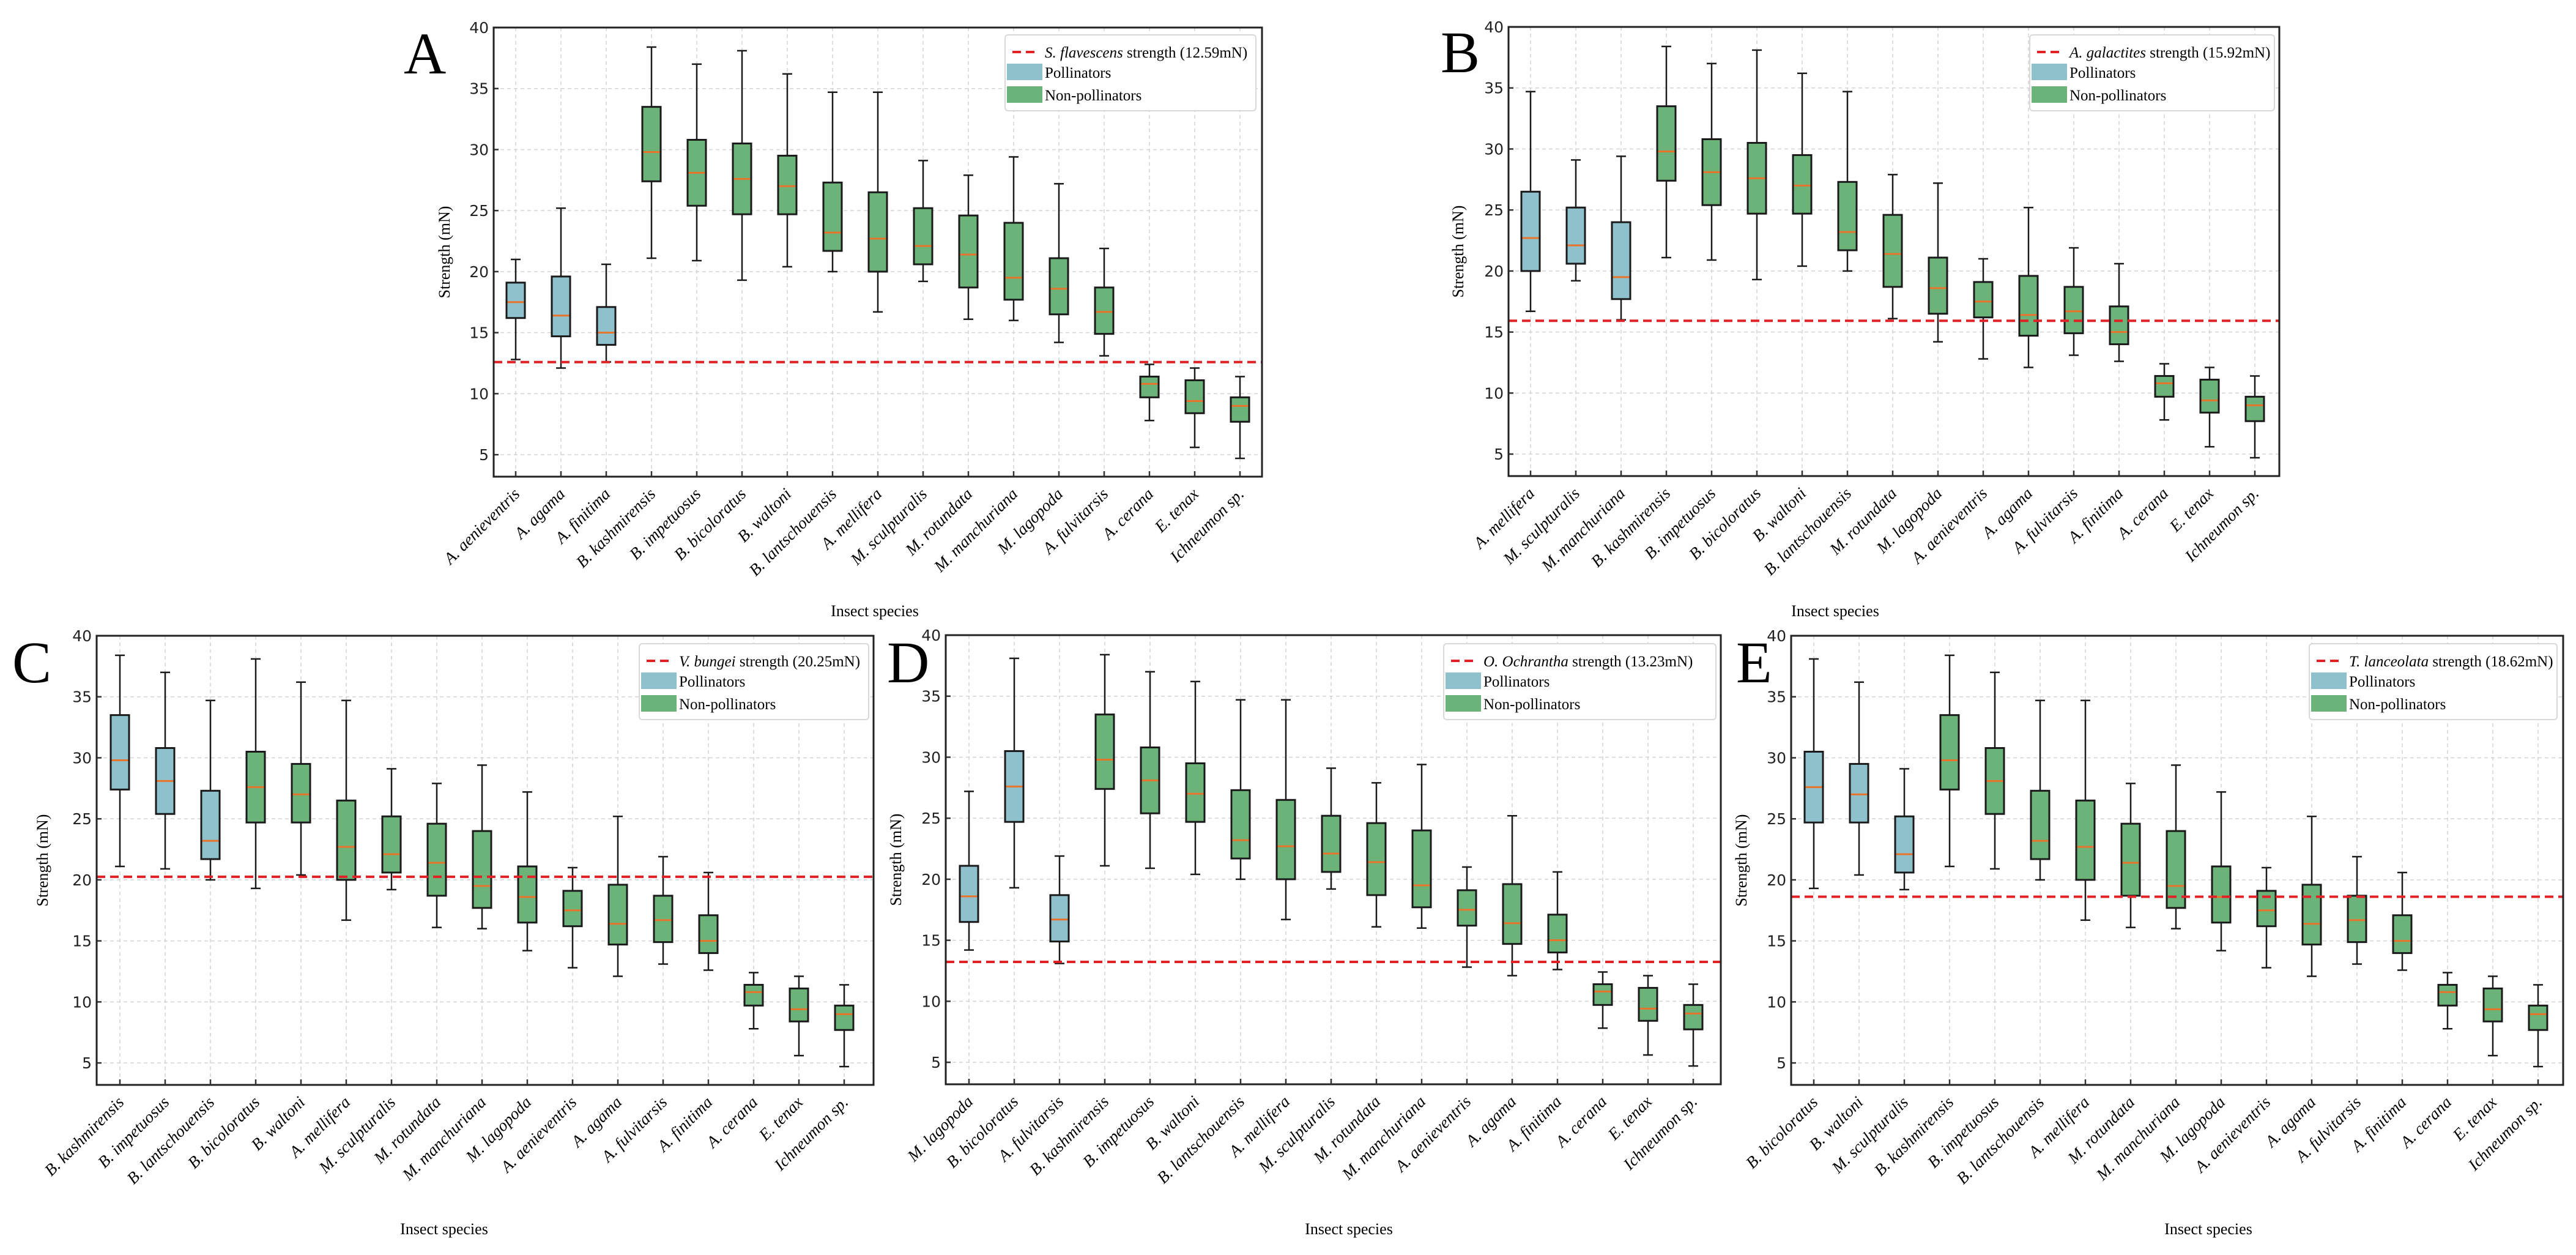 The height and width of the screenshot is (1255, 2576). What do you see at coordinates (1494, 89) in the screenshot?
I see `y-tick-label: 35` at bounding box center [1494, 89].